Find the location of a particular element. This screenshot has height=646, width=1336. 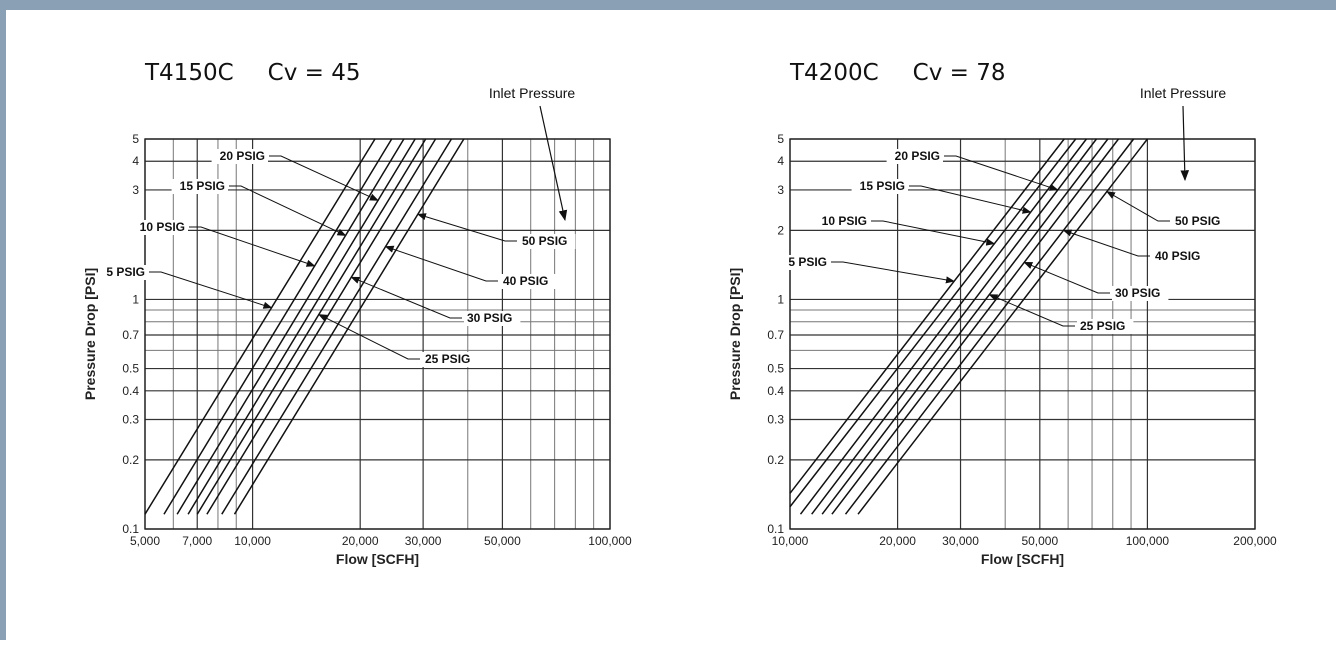

cv-label: Cv = 45 is located at coordinates (314, 73).